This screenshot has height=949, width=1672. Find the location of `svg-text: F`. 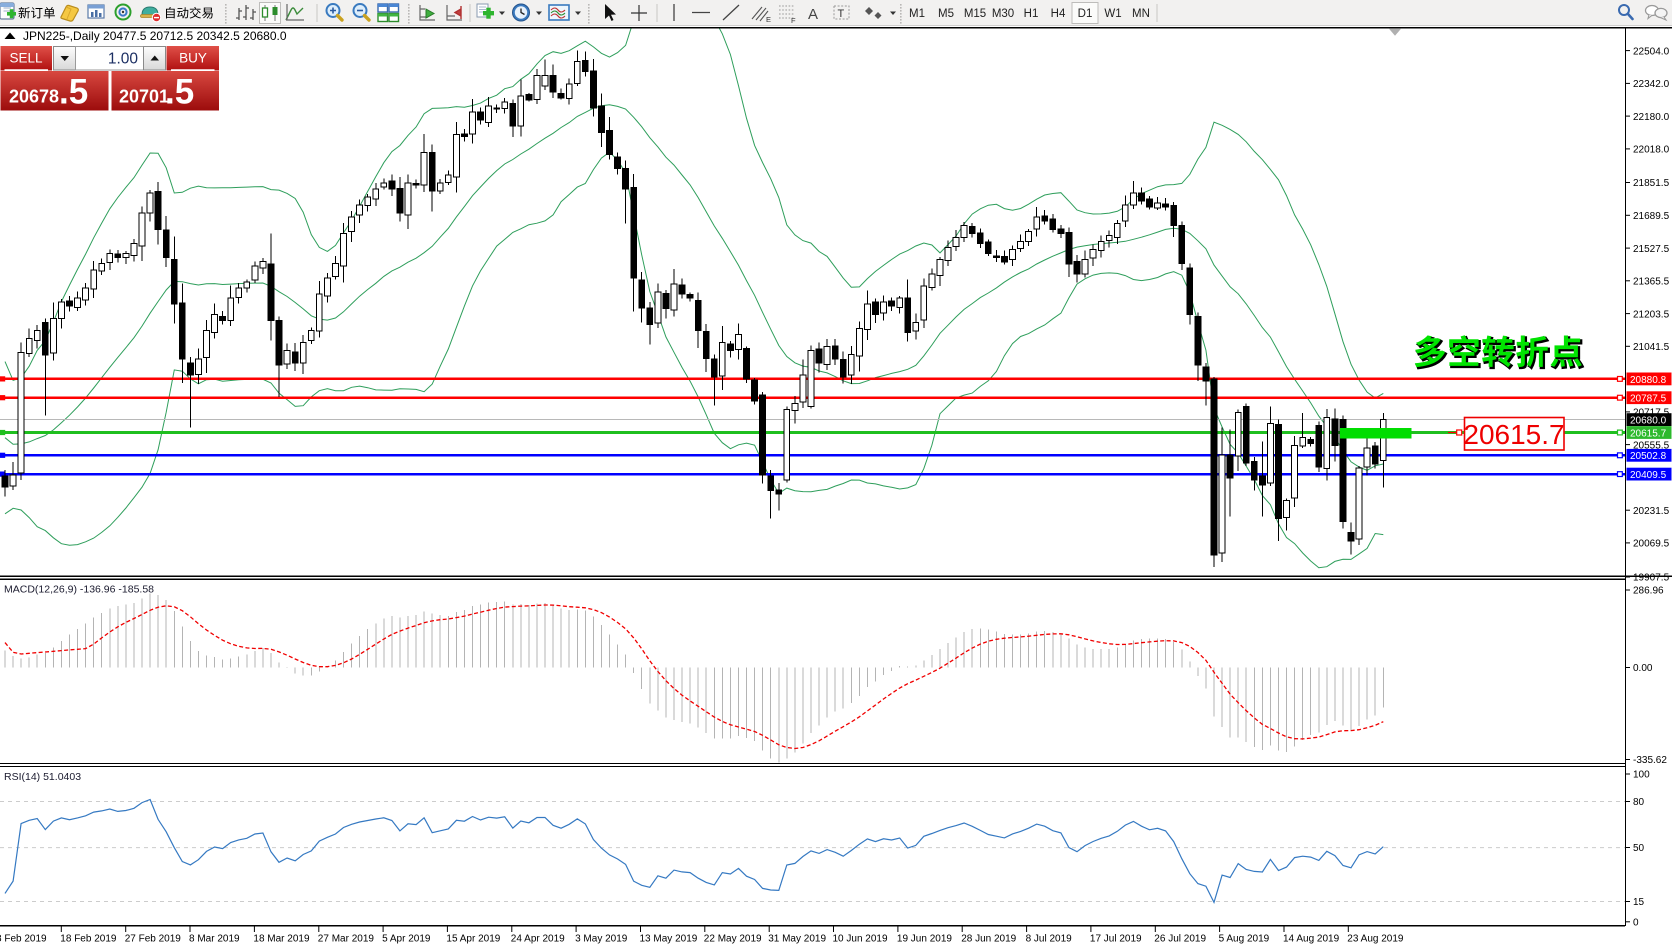

svg-text: F is located at coordinates (793, 20).